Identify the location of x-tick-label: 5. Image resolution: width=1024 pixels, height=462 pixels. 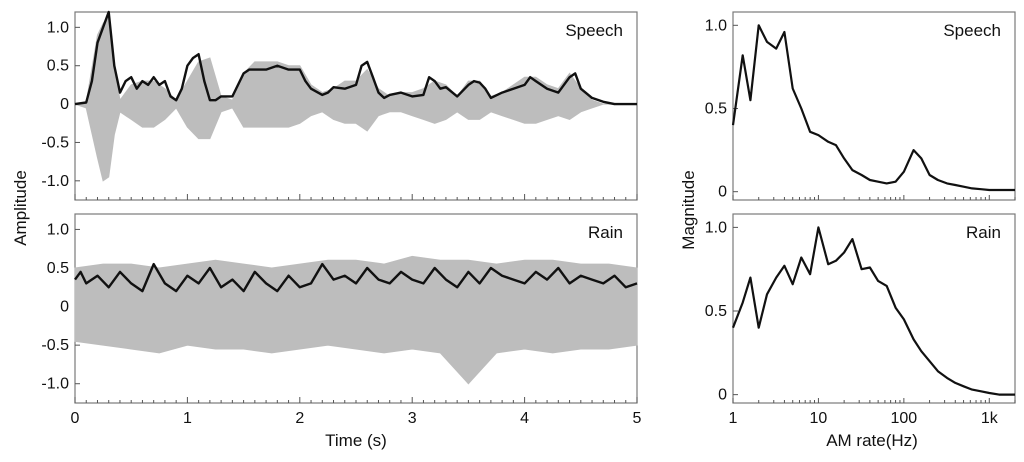
(637, 418).